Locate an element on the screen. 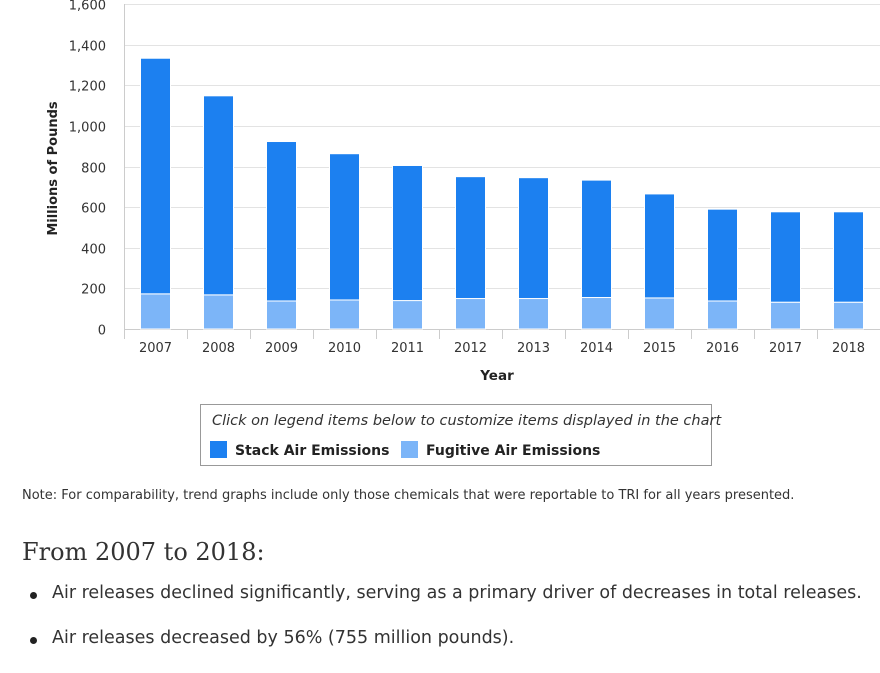 Image resolution: width=880 pixels, height=673 pixels. x-axis-title: Year is located at coordinates (496, 376).